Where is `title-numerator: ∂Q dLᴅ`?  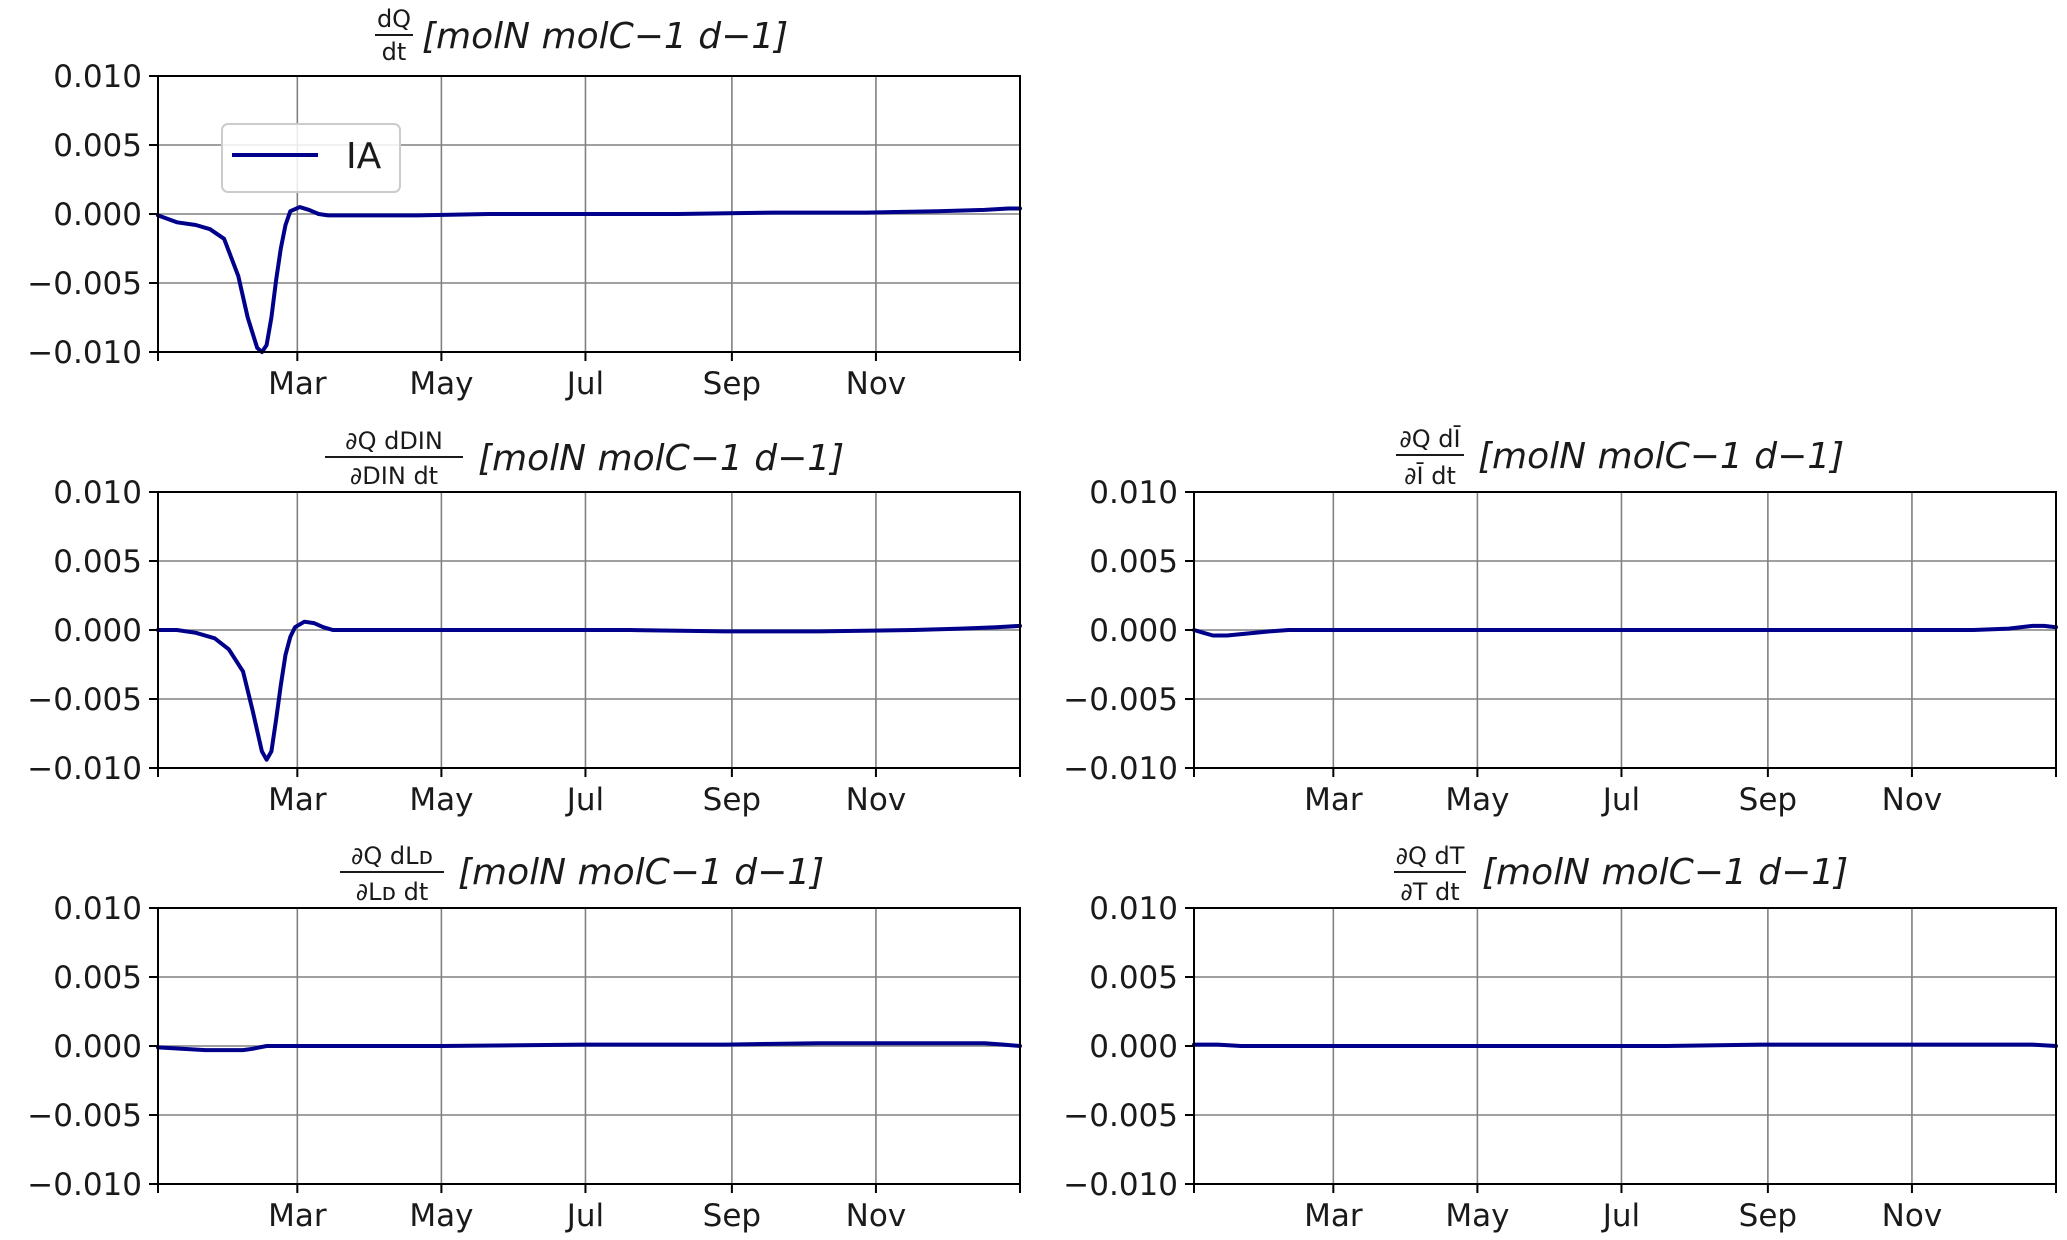 title-numerator: ∂Q dLᴅ is located at coordinates (392, 856).